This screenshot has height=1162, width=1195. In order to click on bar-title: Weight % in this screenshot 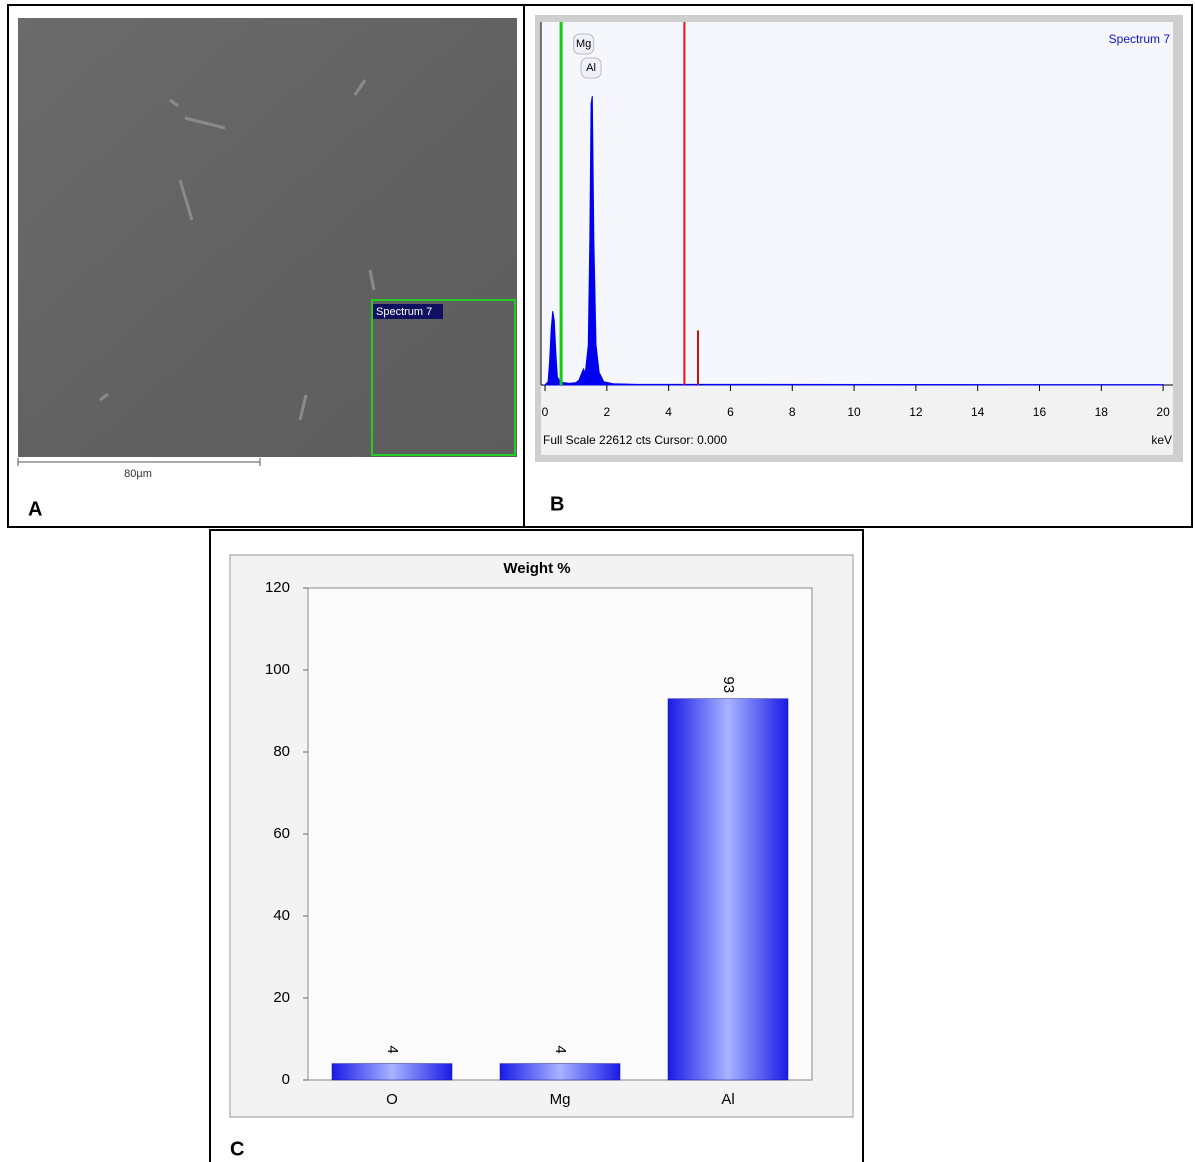, I will do `click(536, 568)`.